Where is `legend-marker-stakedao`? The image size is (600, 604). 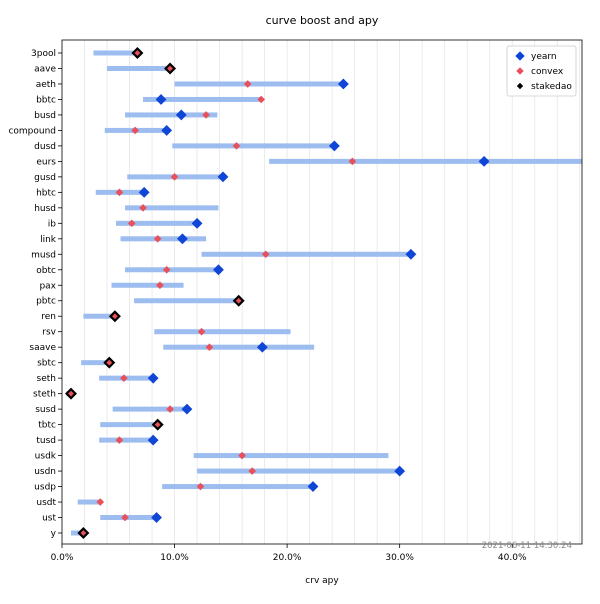
legend-marker-stakedao is located at coordinates (520, 86).